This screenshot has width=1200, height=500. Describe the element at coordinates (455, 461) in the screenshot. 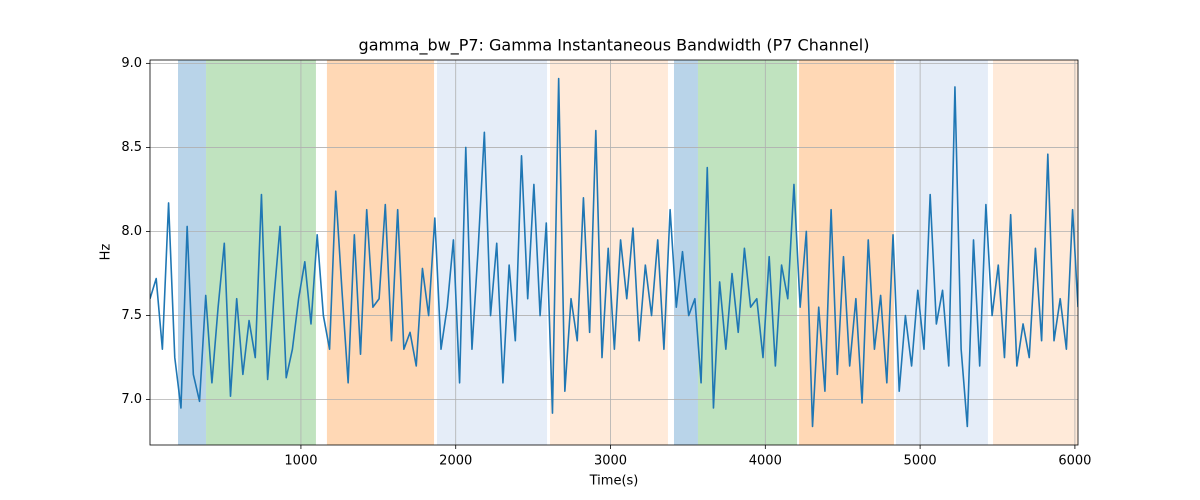

I see `x-tick-label: 2000` at that location.